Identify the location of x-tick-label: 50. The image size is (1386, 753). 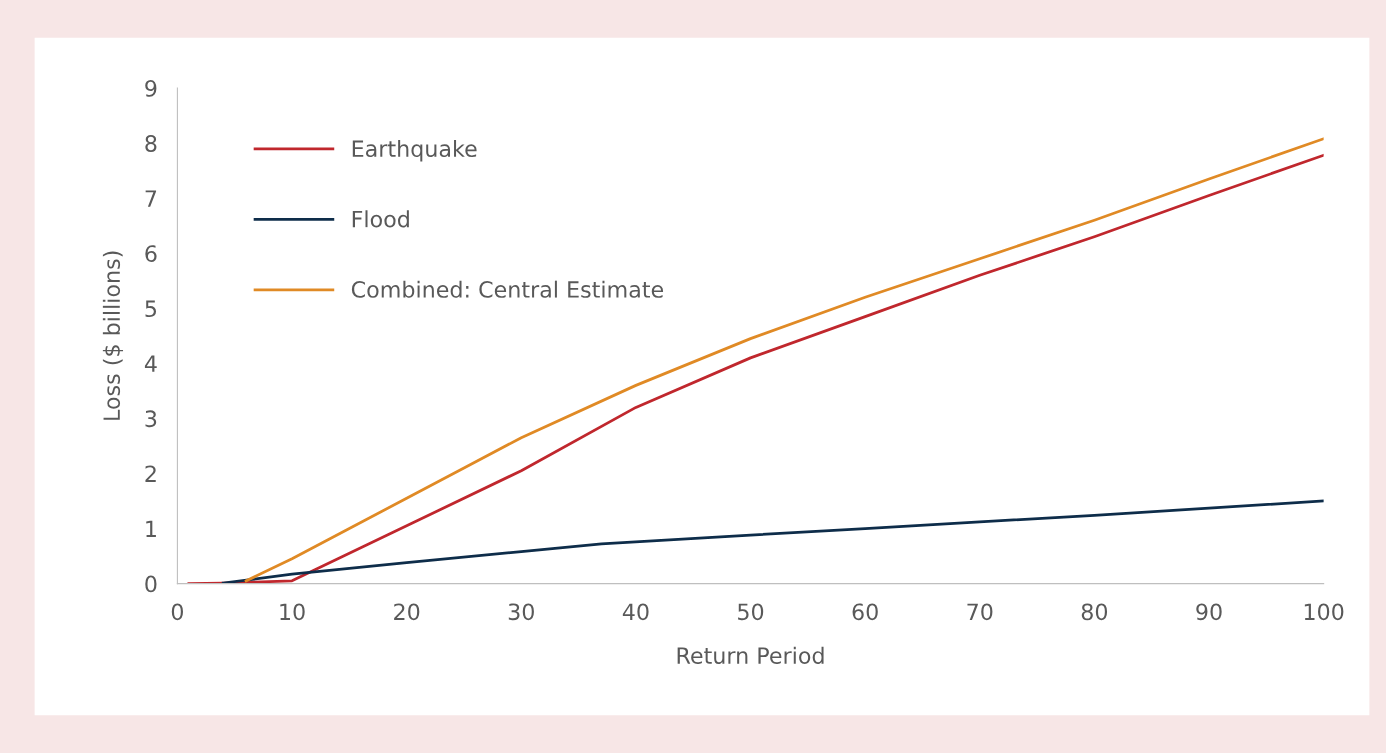
(751, 612).